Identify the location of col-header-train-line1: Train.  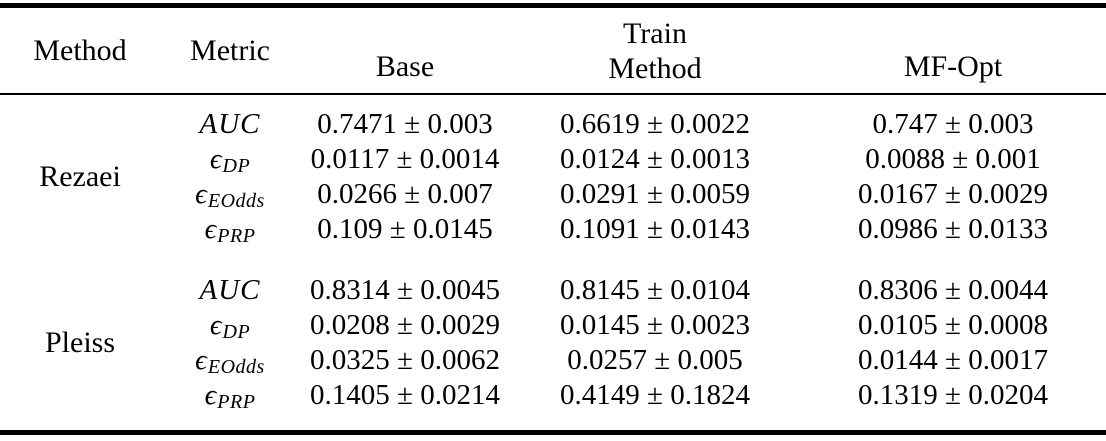
(655, 33).